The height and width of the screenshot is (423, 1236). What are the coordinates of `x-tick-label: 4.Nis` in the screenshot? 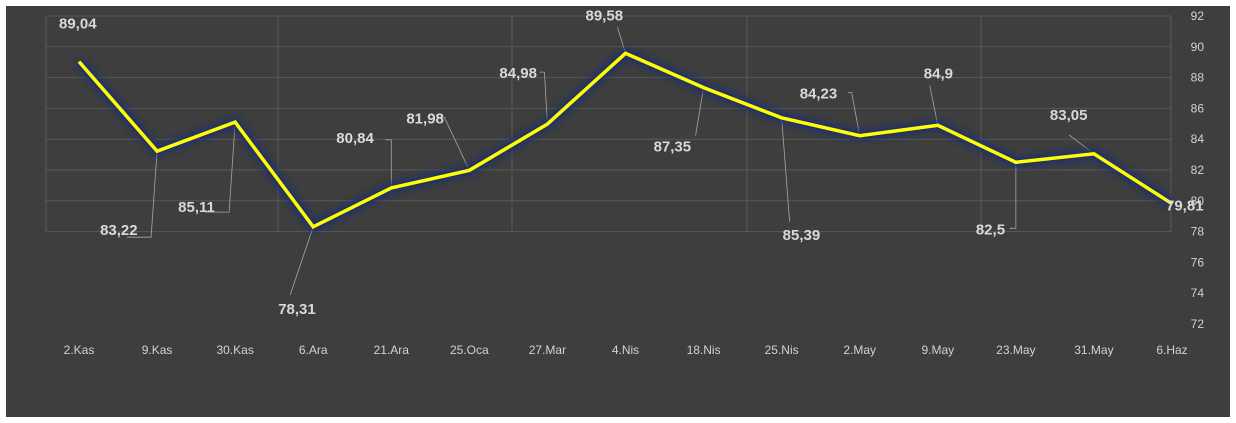 It's located at (625, 350).